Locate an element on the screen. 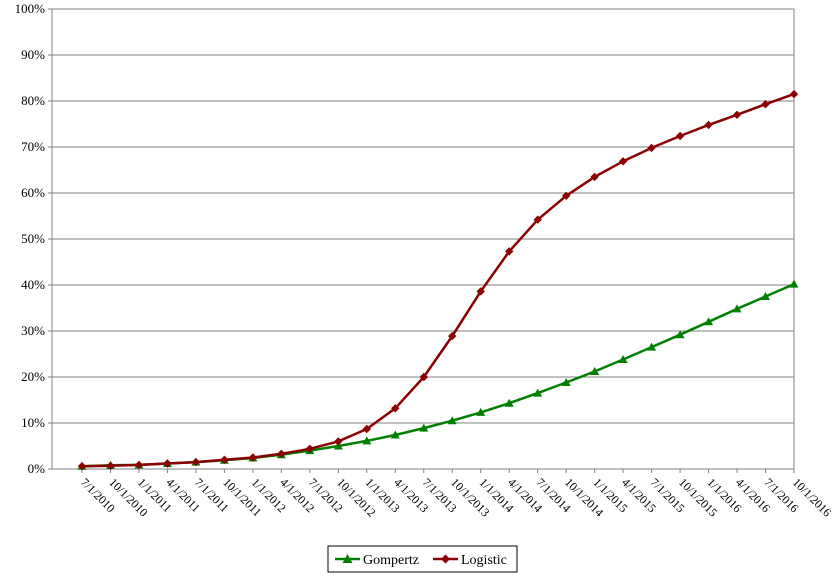  y-tick-label: 50% is located at coordinates (33, 238).